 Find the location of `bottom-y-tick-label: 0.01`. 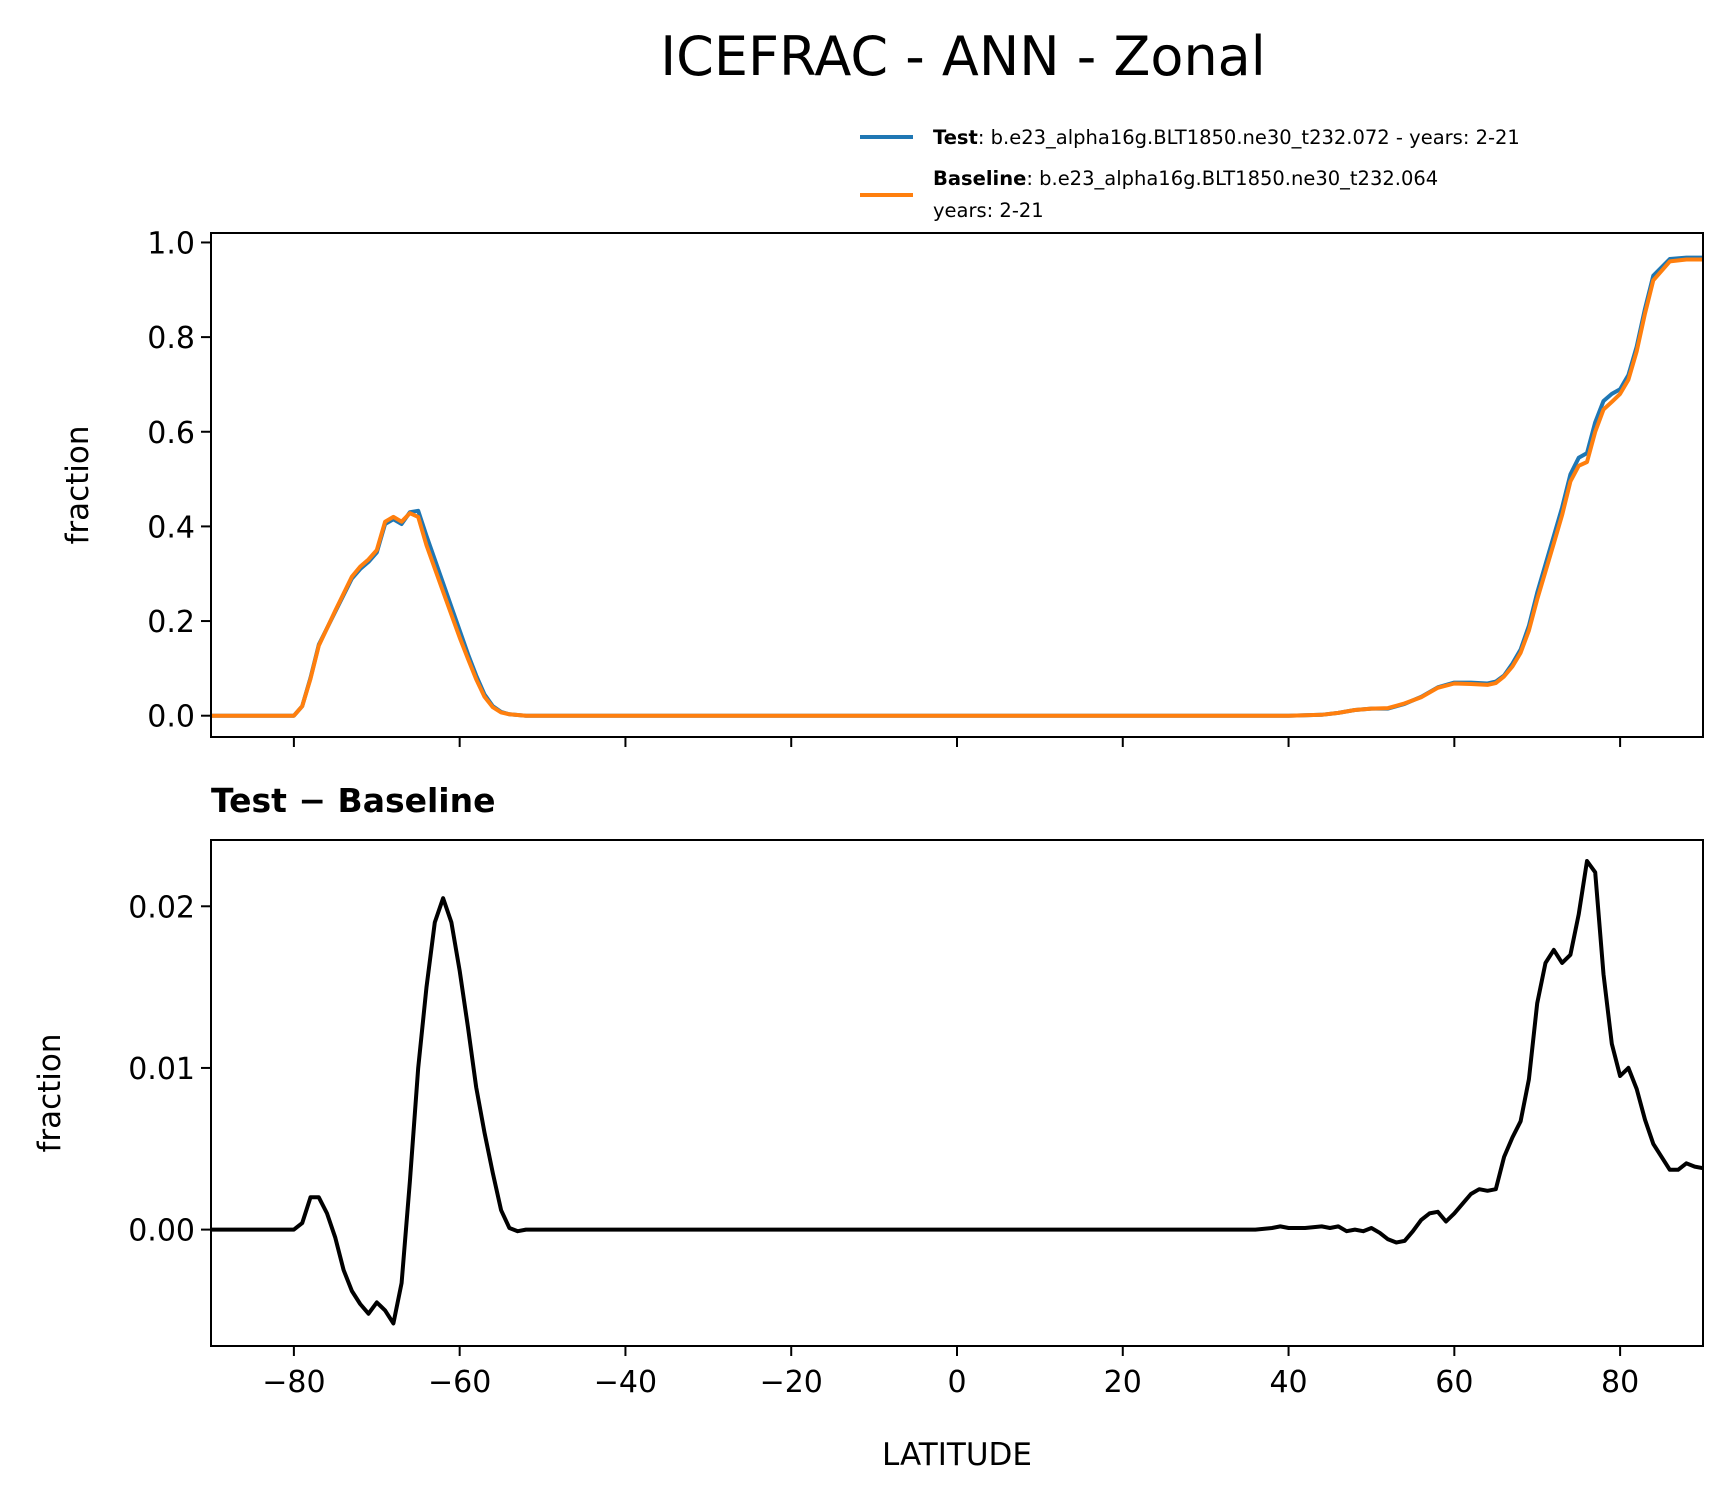

bottom-y-tick-label: 0.01 is located at coordinates (161, 1069).